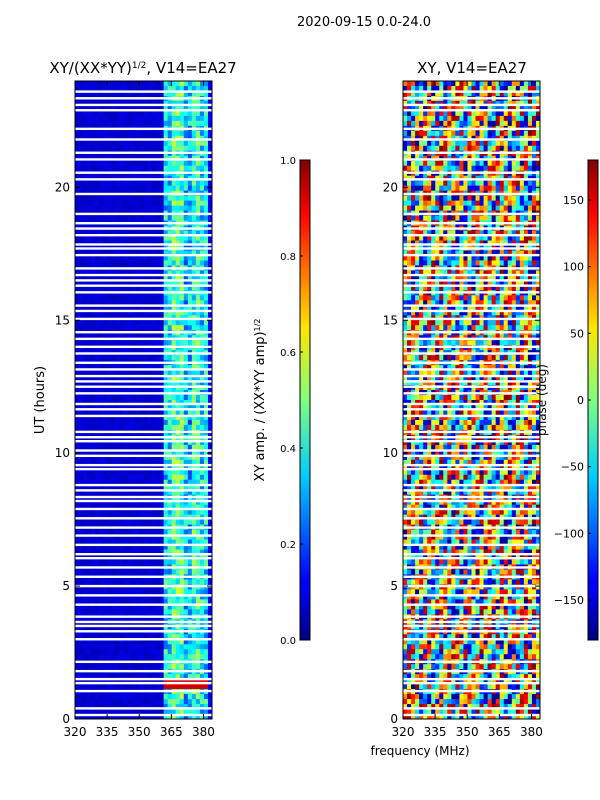 The height and width of the screenshot is (800, 600). I want to click on y-tick-label: 20, so click(62, 187).